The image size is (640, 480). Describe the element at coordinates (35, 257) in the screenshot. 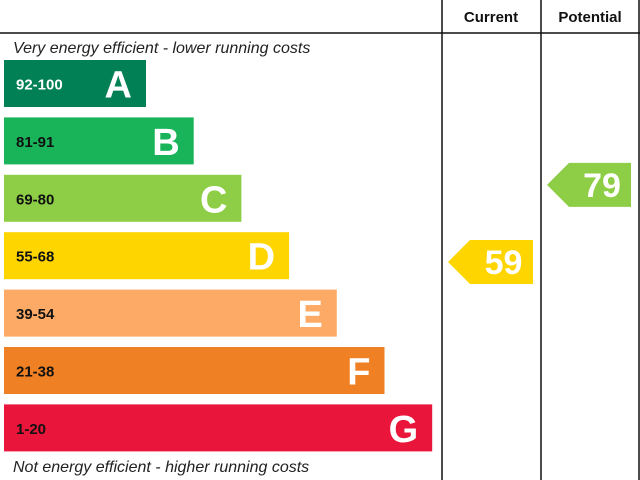

I see `band-d-range: 55-68` at that location.